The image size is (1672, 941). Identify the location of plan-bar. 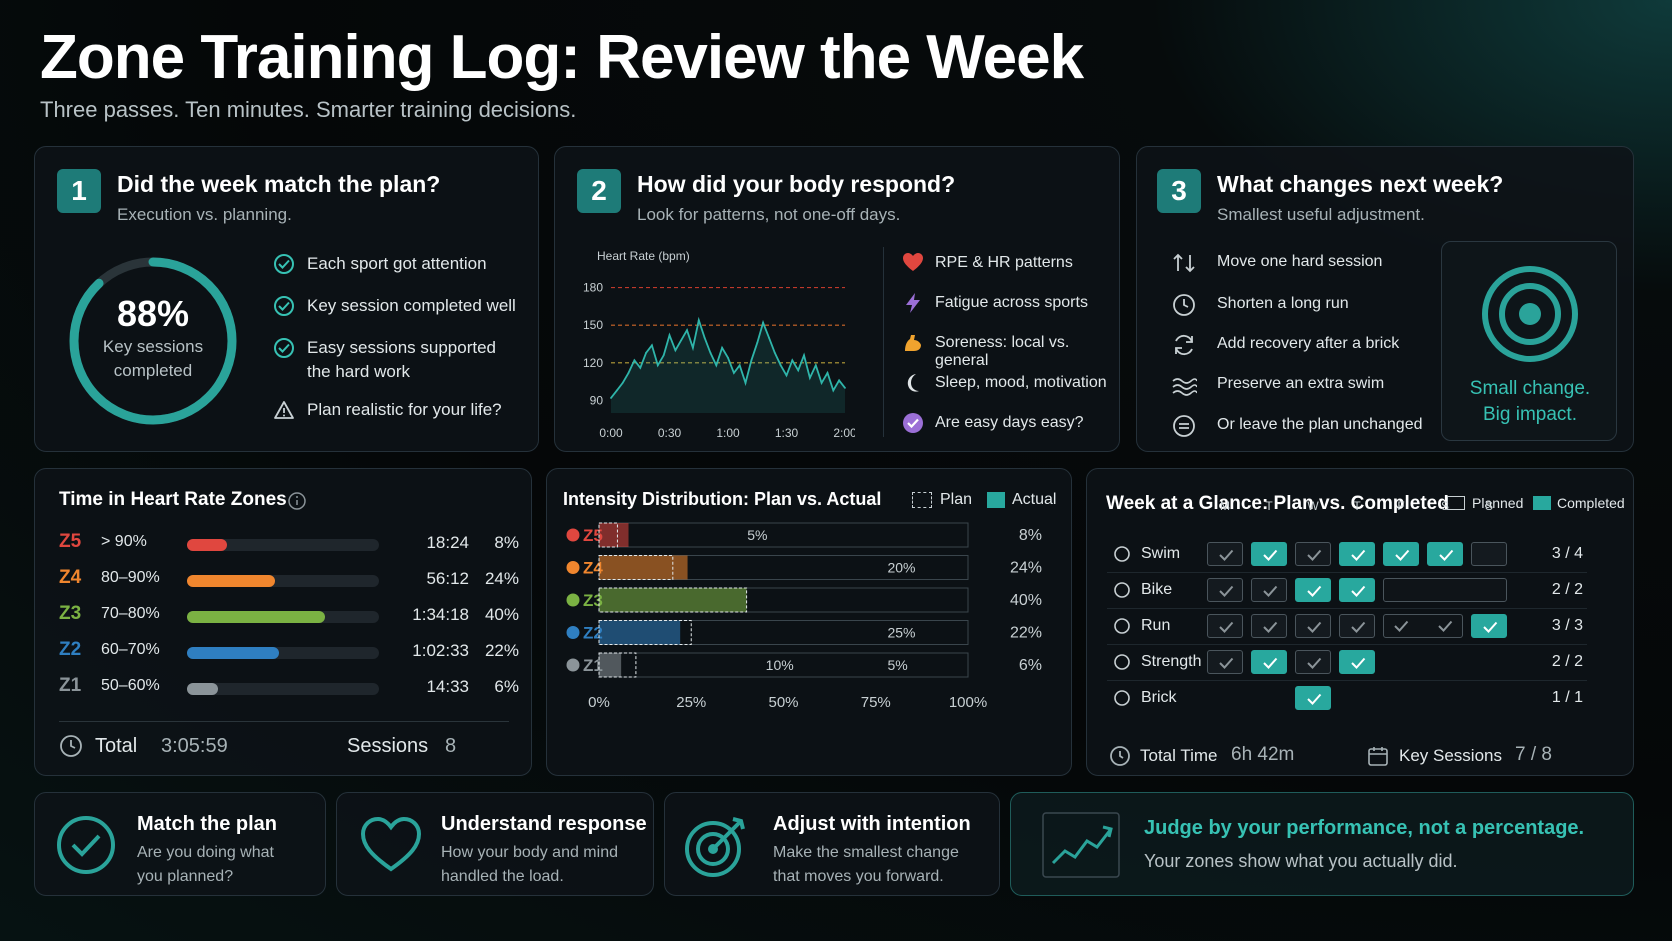
(673, 600).